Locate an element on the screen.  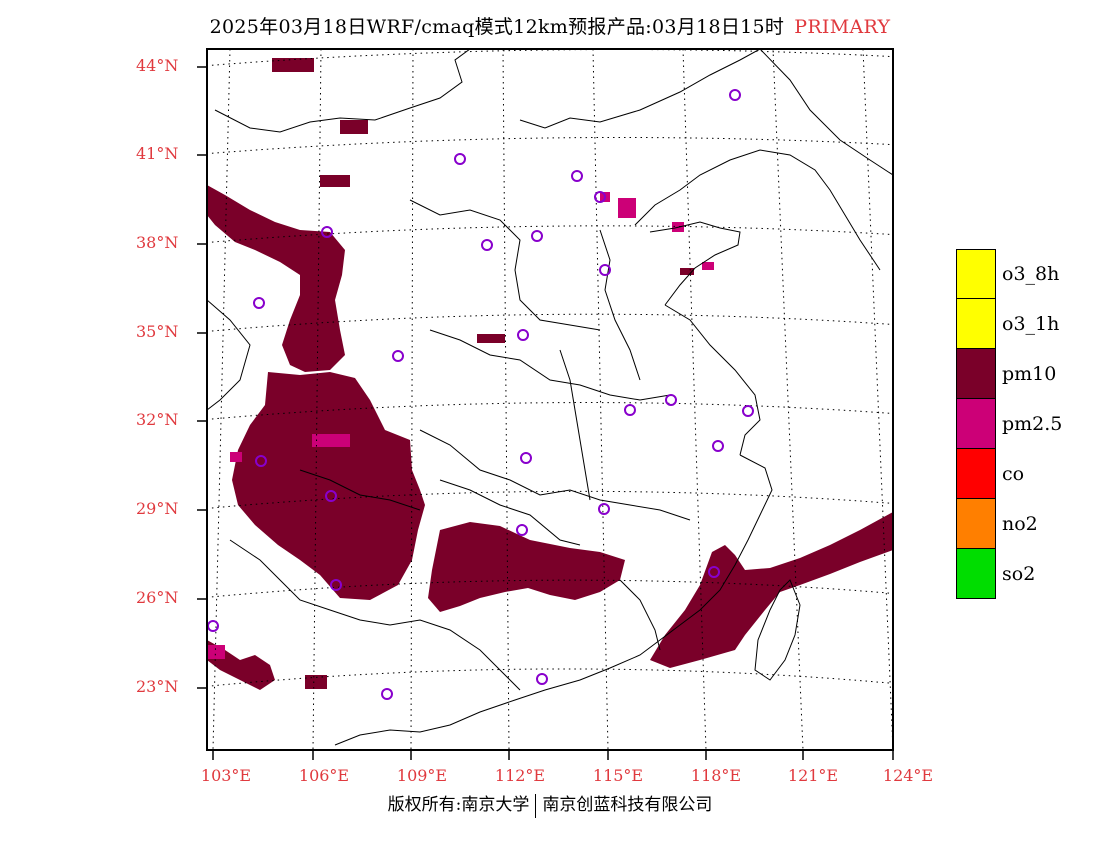
boundary-taiwan is located at coordinates (777, 630).